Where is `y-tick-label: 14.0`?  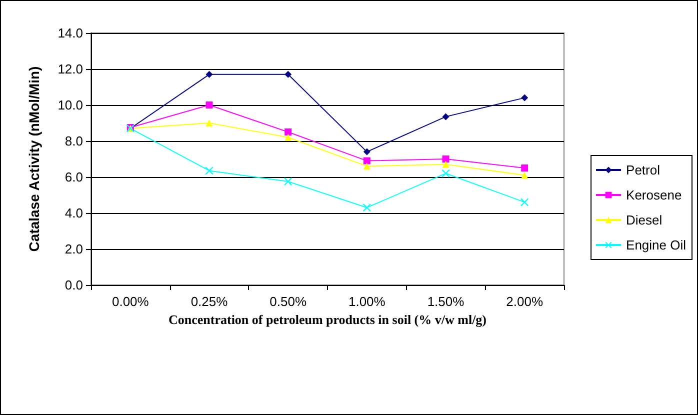 y-tick-label: 14.0 is located at coordinates (70, 33).